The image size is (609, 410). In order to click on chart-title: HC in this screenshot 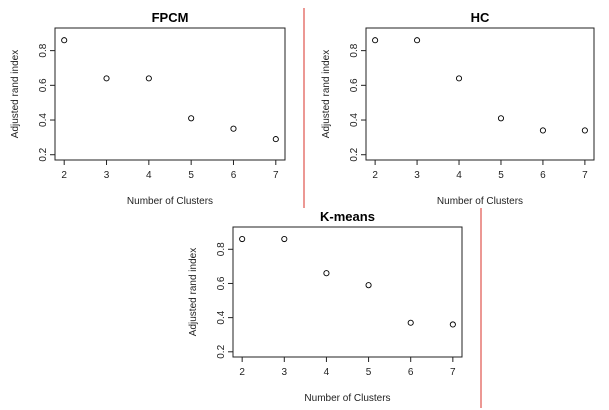, I will do `click(480, 17)`.